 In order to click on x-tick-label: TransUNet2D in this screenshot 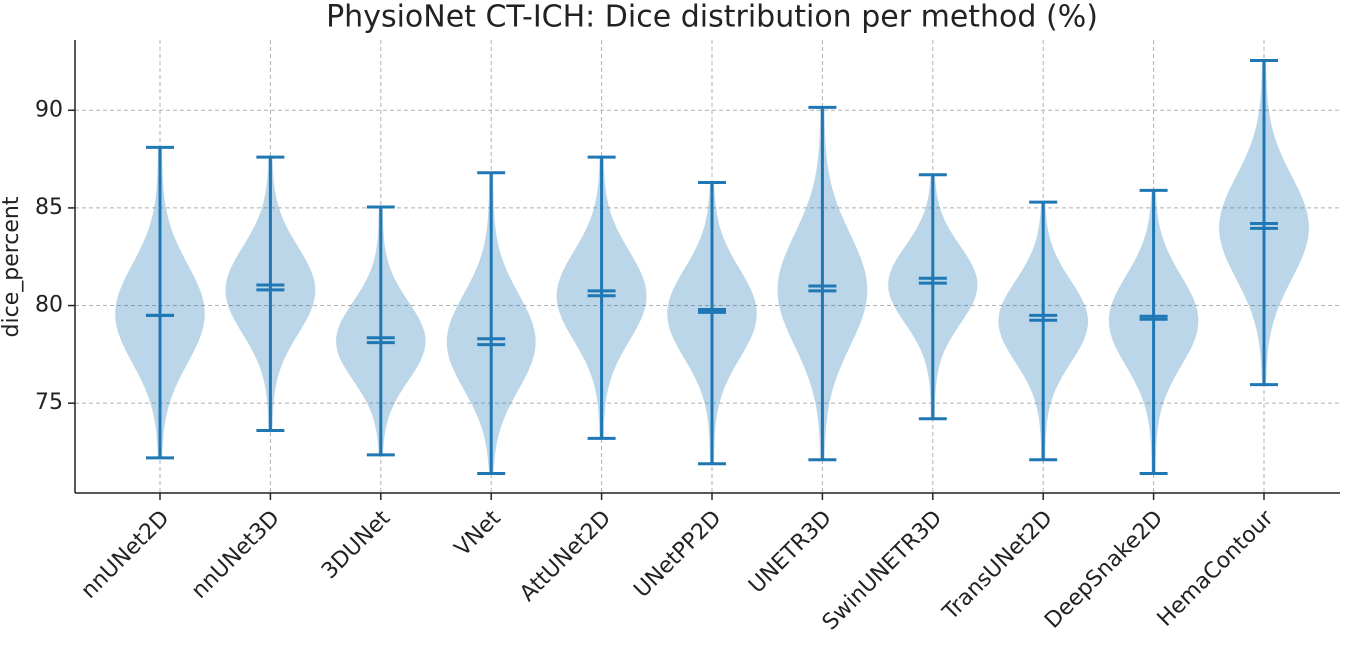, I will do `click(998, 566)`.